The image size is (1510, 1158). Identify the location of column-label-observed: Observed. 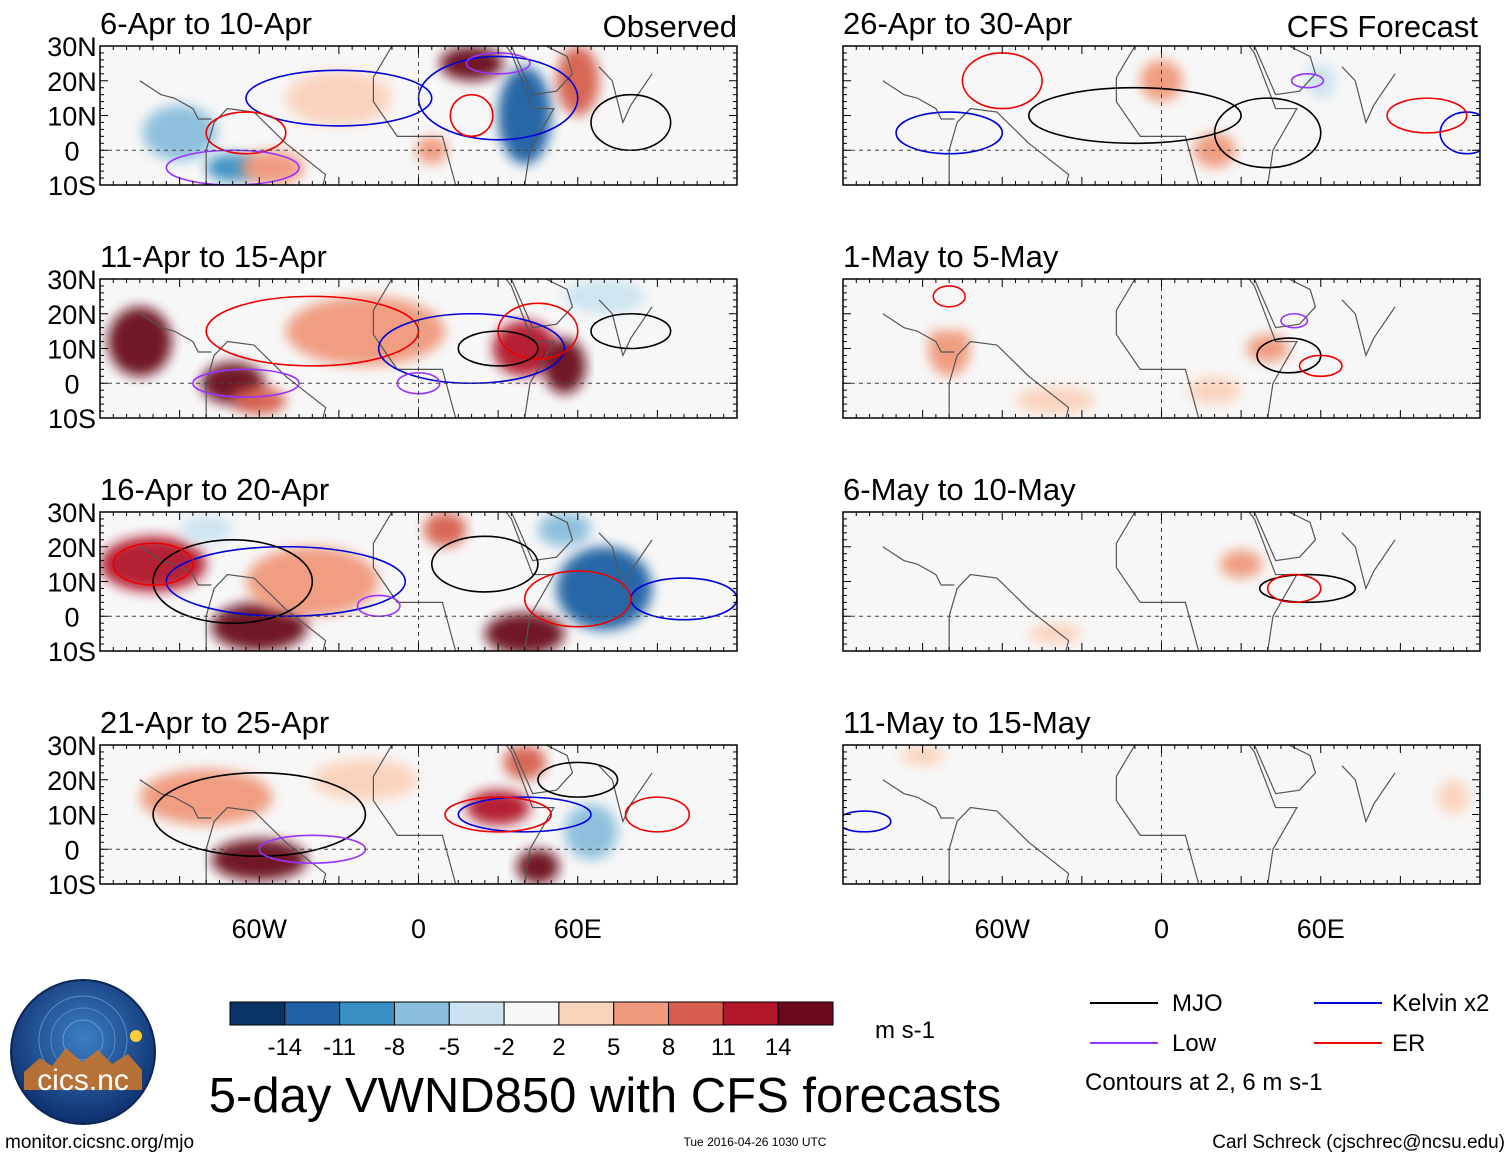
(670, 26).